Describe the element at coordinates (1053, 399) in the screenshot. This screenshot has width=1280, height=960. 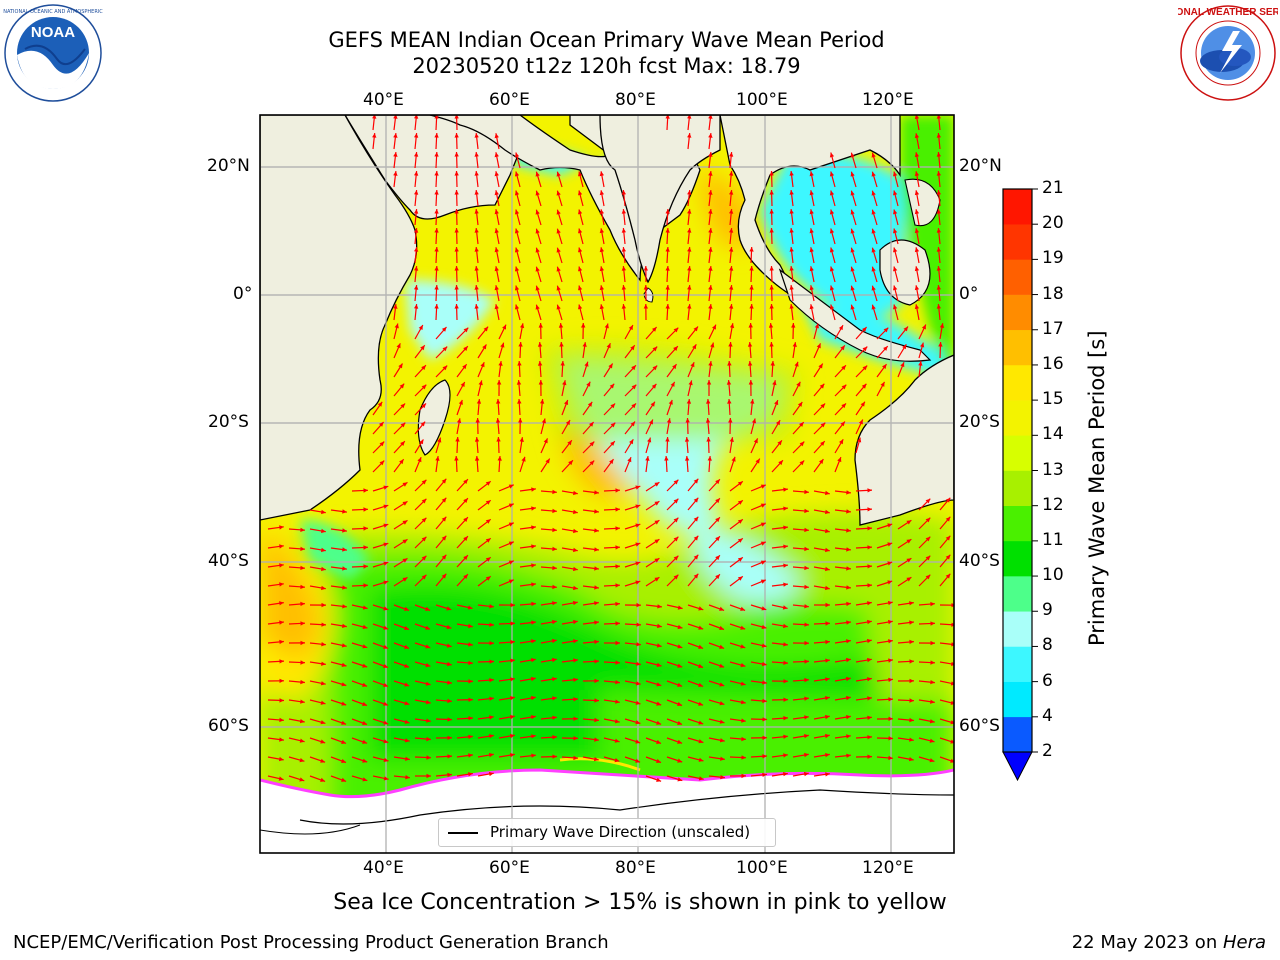
I see `colorbar-tick-label: 15` at that location.